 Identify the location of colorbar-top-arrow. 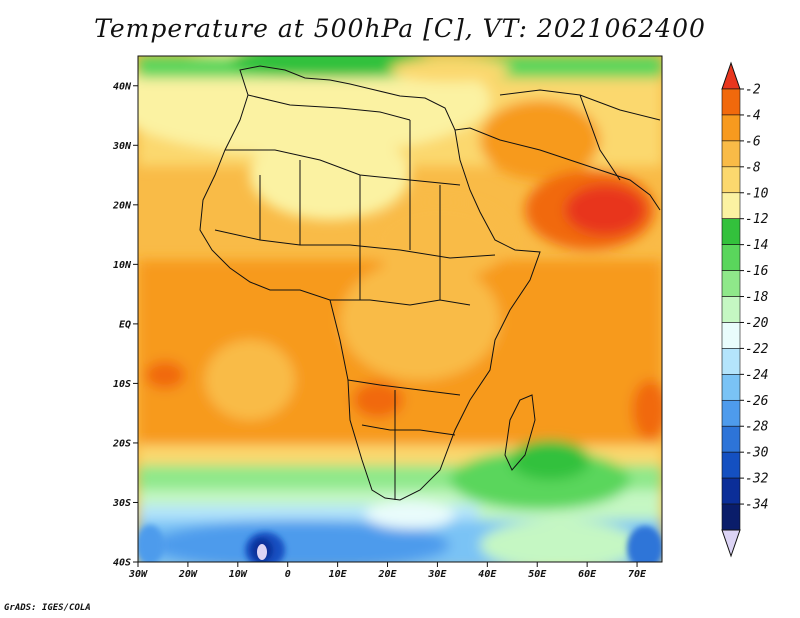
(731, 75).